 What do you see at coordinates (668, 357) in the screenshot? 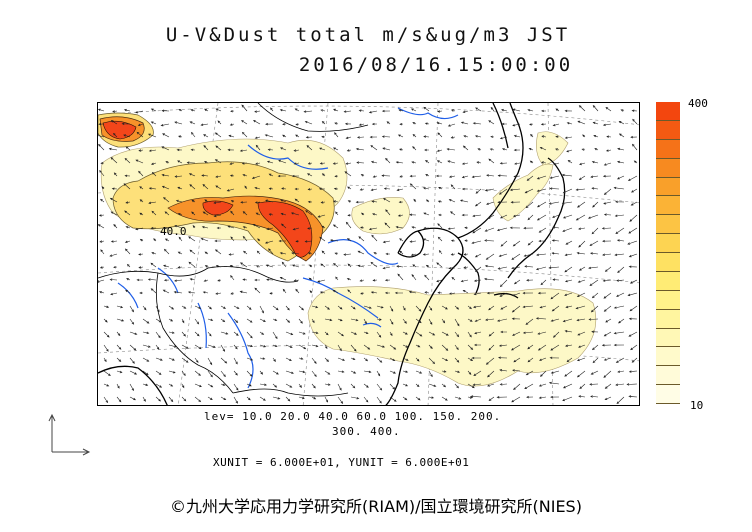
I see `colorbar-swatch` at bounding box center [668, 357].